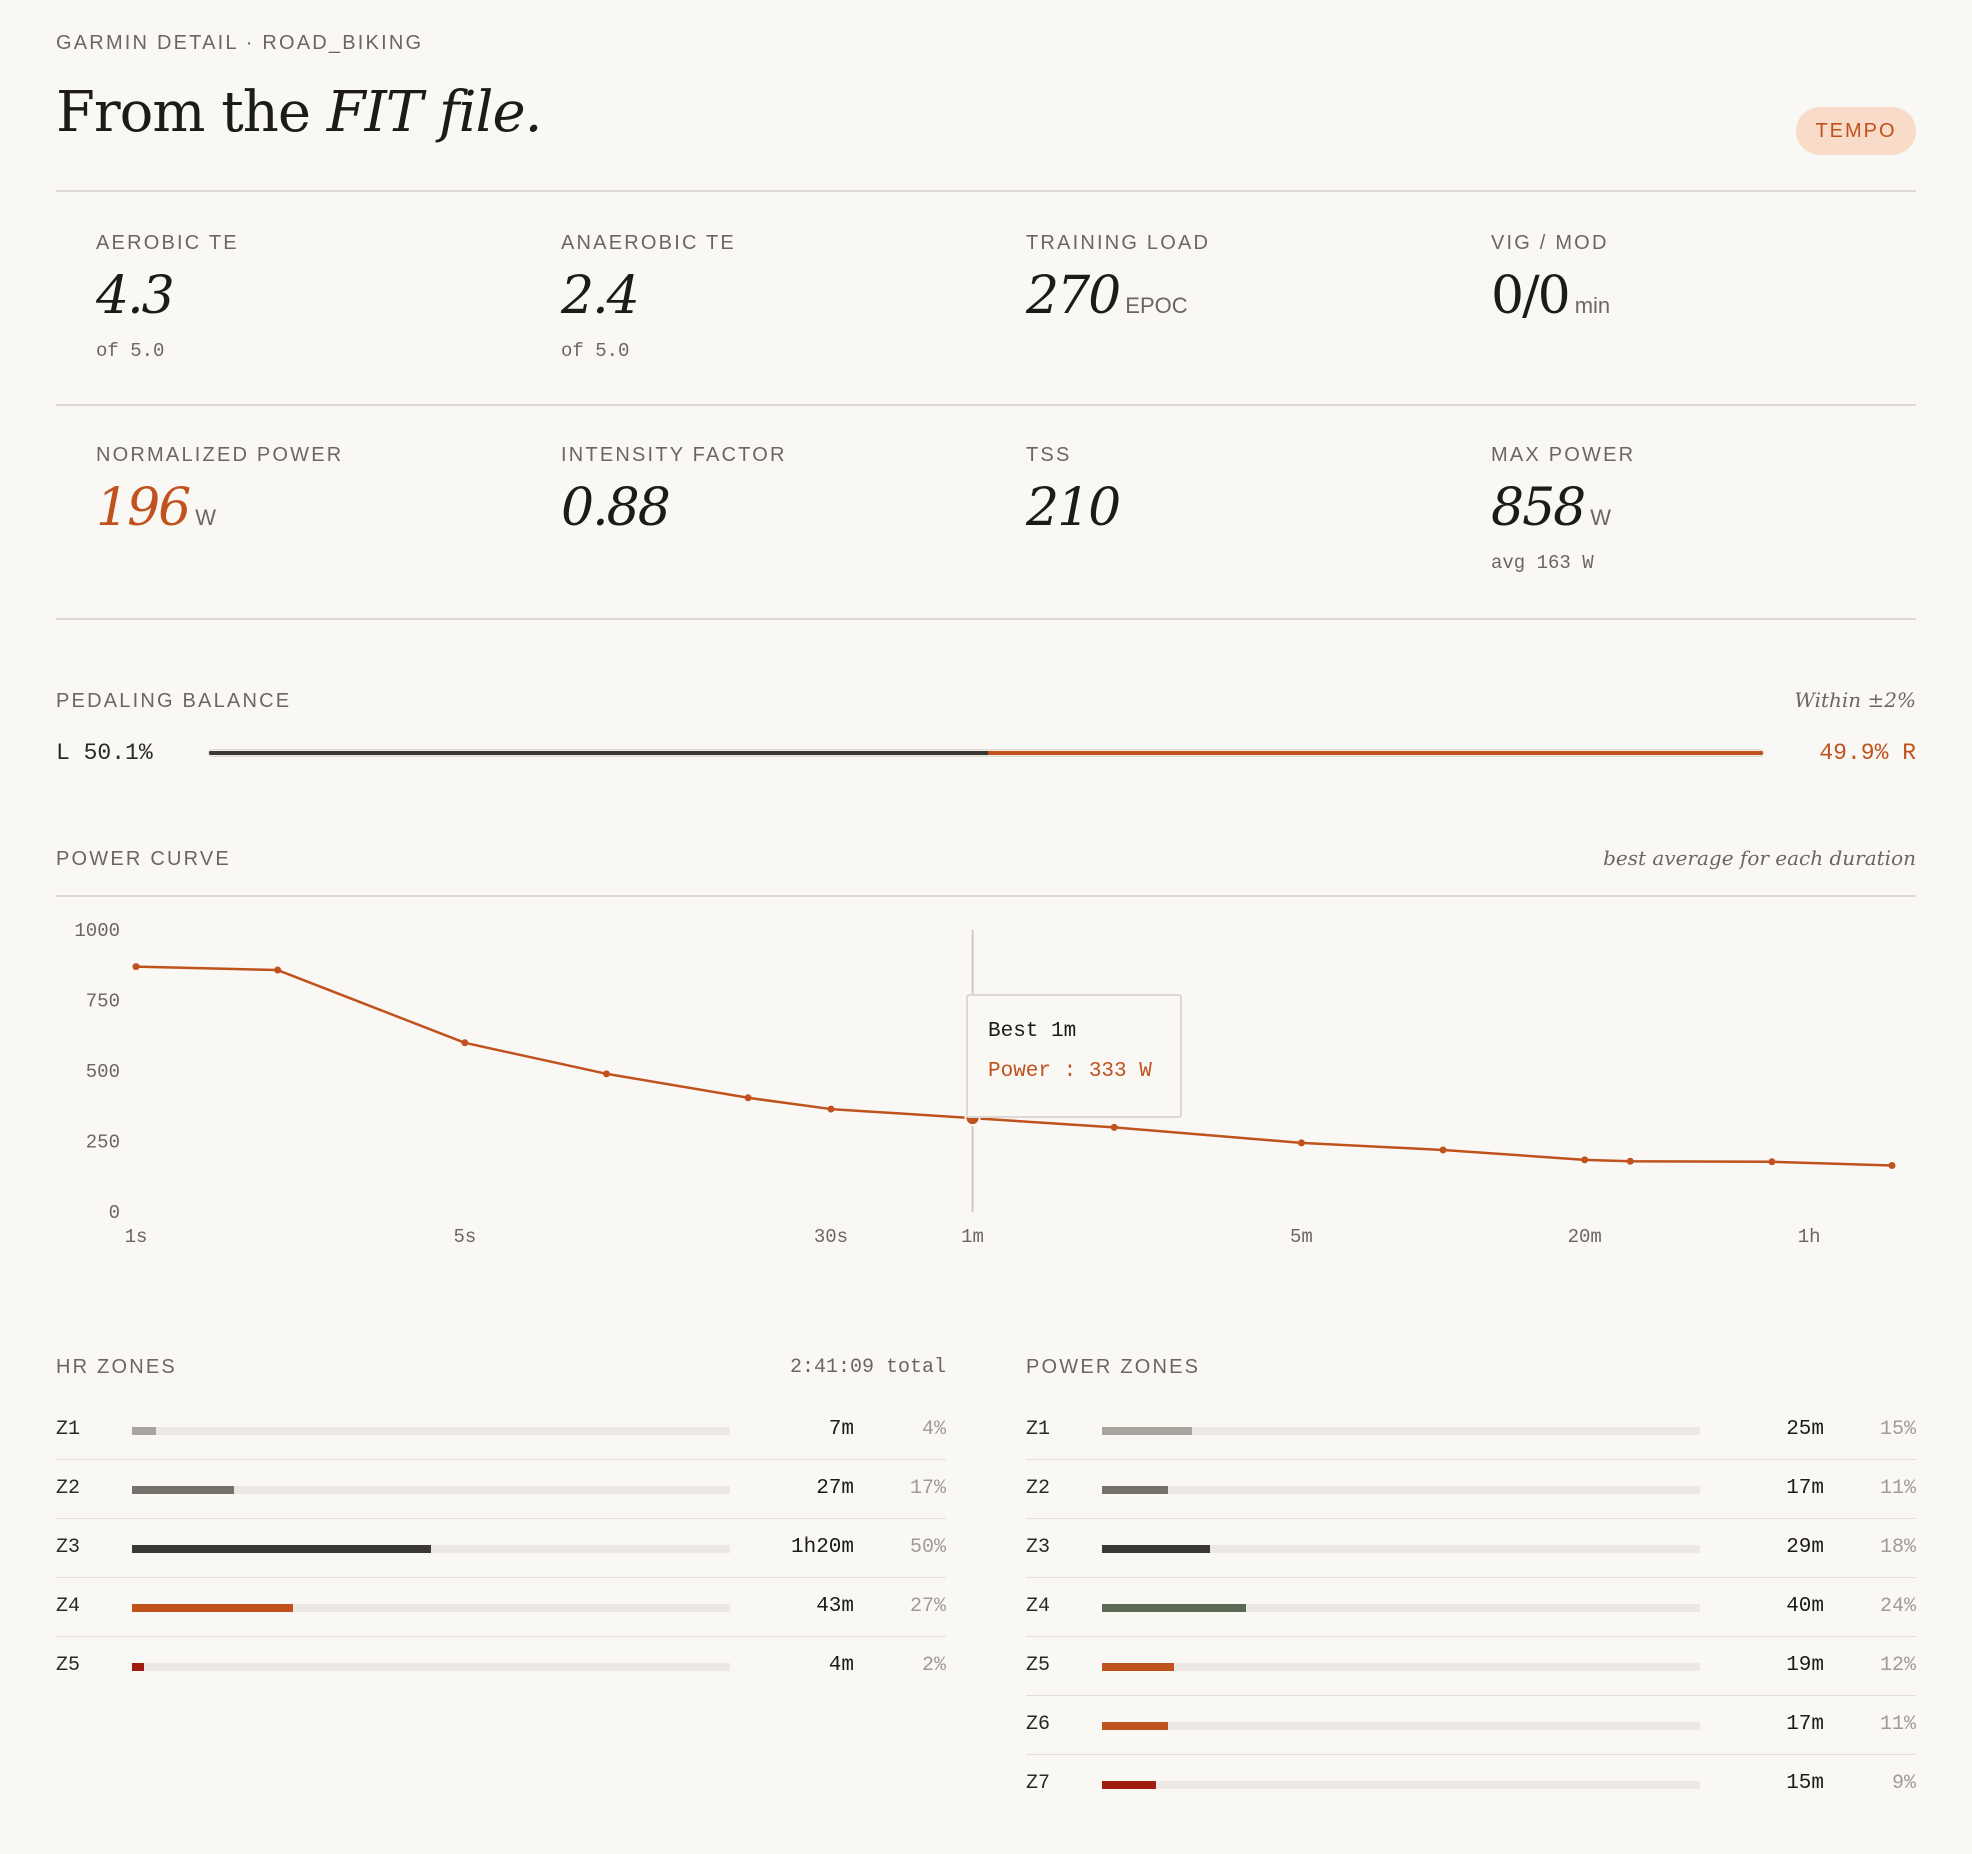 The width and height of the screenshot is (1972, 1854). What do you see at coordinates (822, 1547) in the screenshot?
I see `zone-time: 1h20m` at bounding box center [822, 1547].